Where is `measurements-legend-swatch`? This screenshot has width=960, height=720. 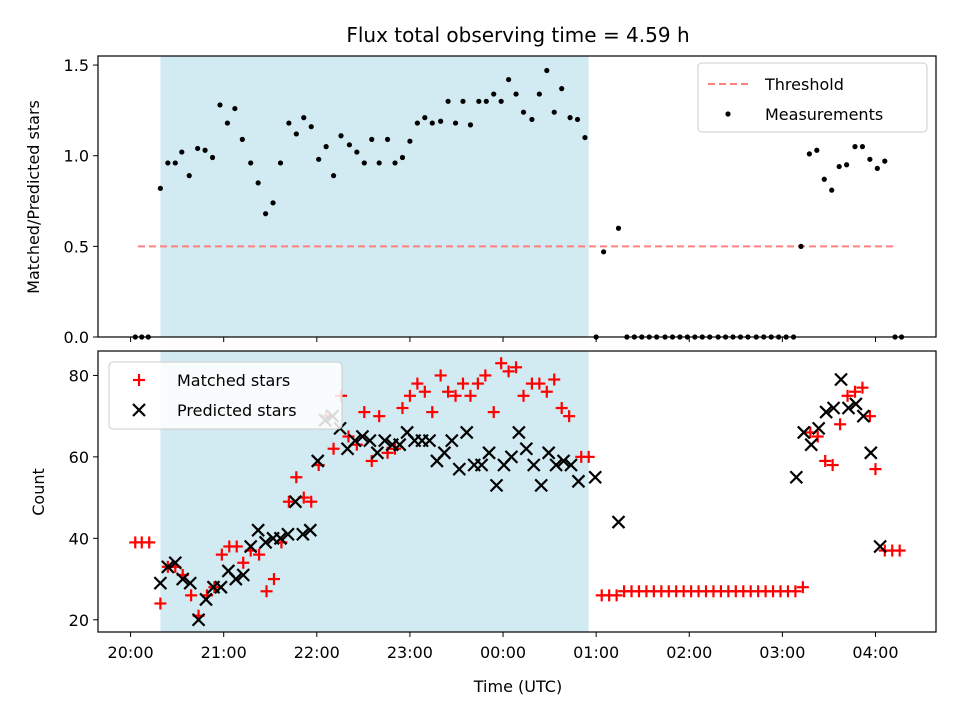 measurements-legend-swatch is located at coordinates (728, 114).